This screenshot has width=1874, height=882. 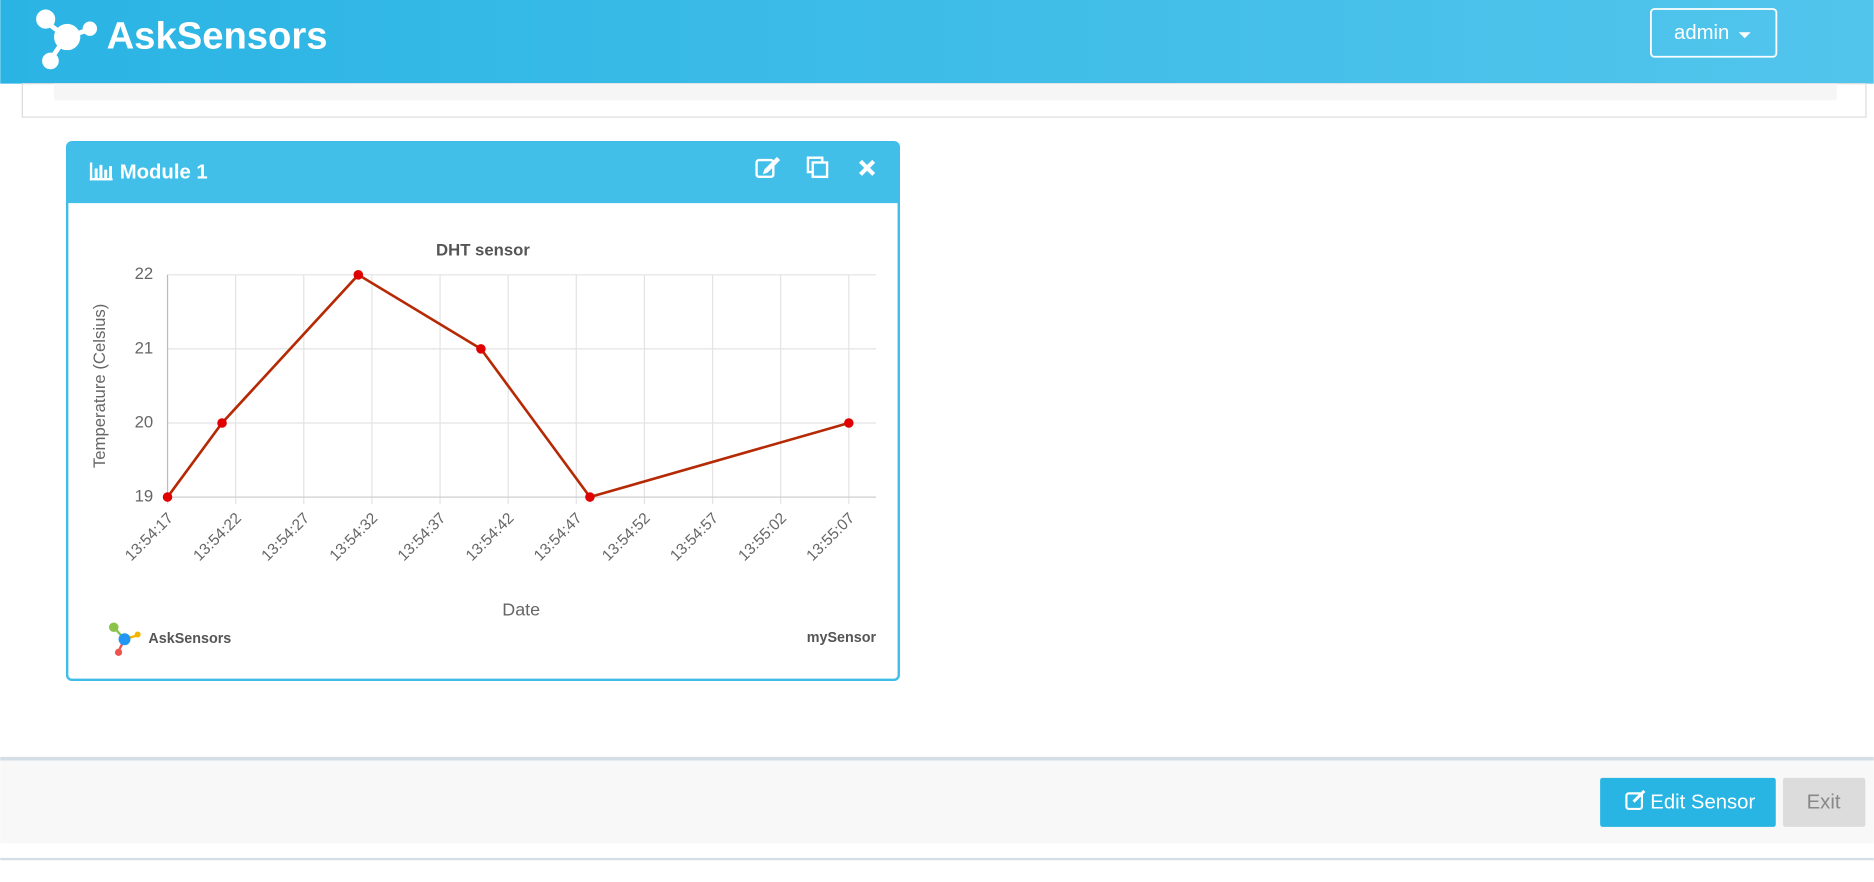 I want to click on module-title: Module 1, so click(x=164, y=173).